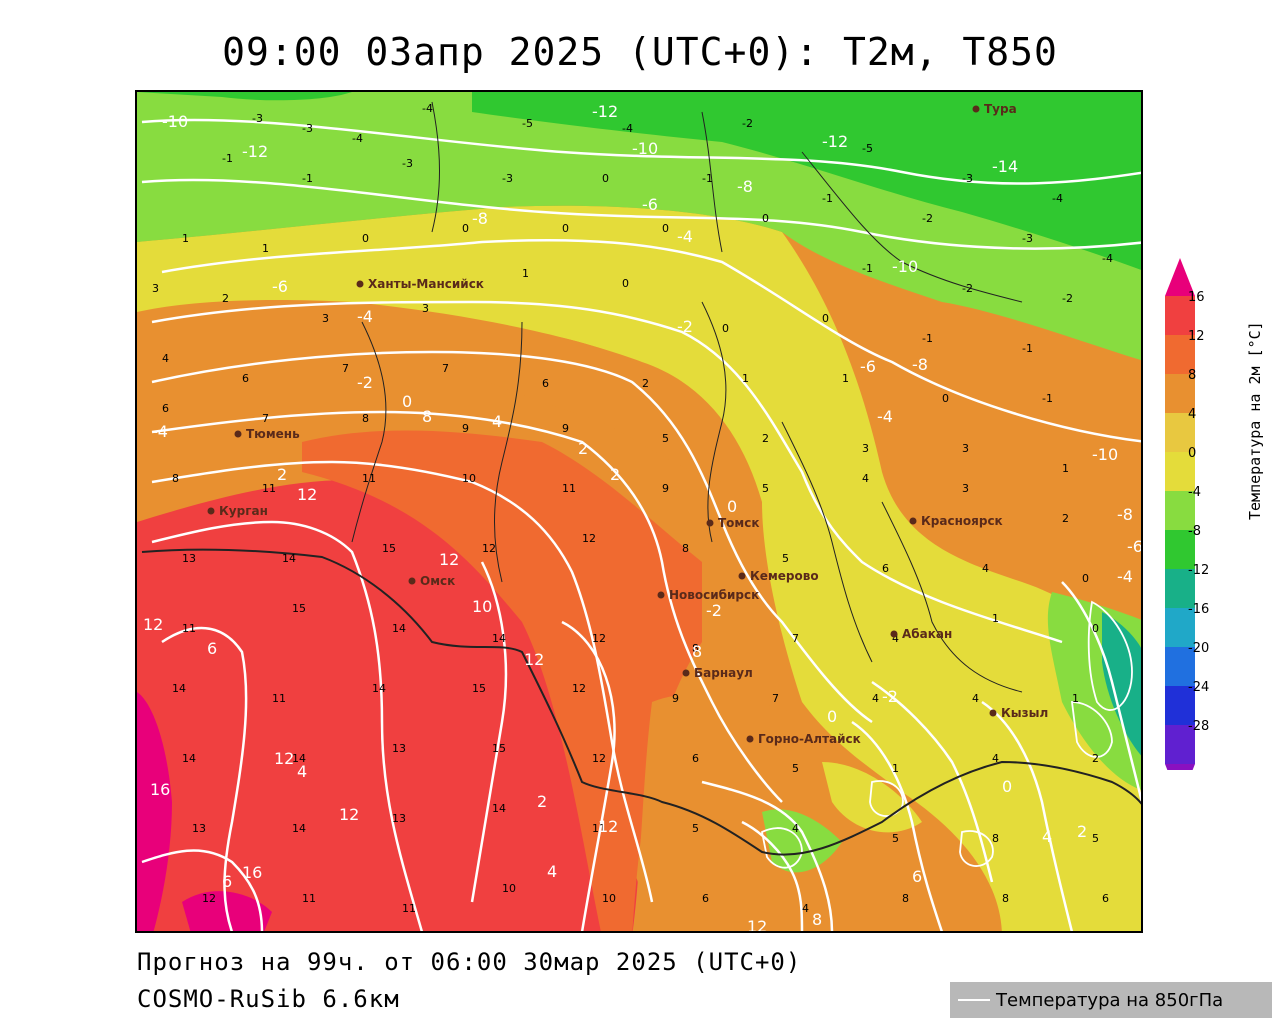 The image size is (1280, 1024). I want to click on city-label: Барнаул, so click(723, 673).